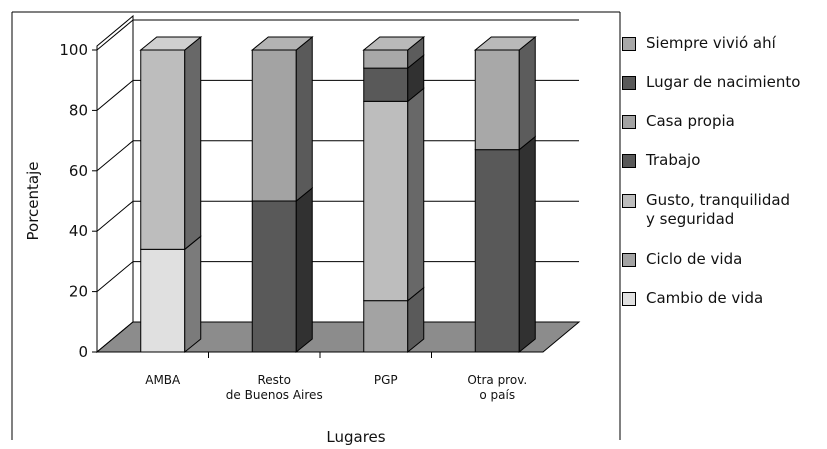 This screenshot has height=449, width=827. I want to click on y-tick-label: 20, so click(78, 292).